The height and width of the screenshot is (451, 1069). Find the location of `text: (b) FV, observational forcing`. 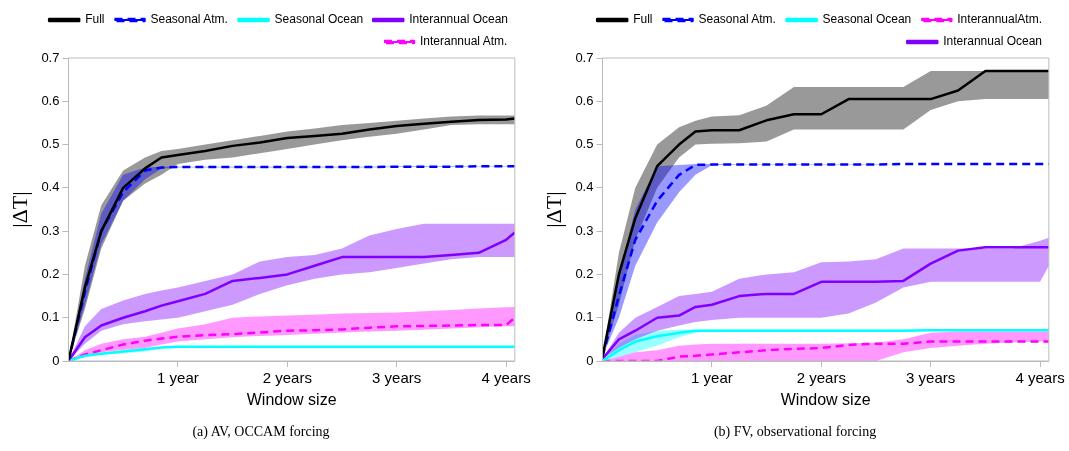

text: (b) FV, observational forcing is located at coordinates (795, 432).